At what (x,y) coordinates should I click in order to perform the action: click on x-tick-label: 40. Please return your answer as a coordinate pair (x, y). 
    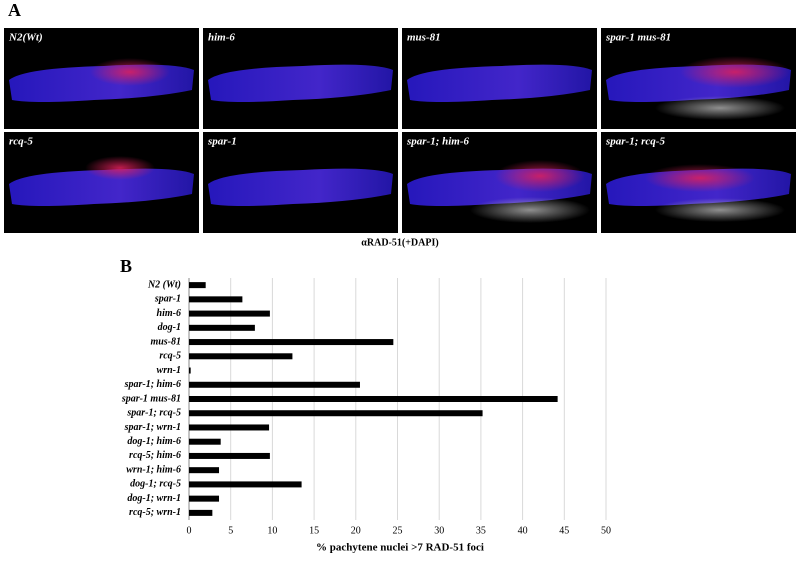
    Looking at the image, I should click on (523, 530).